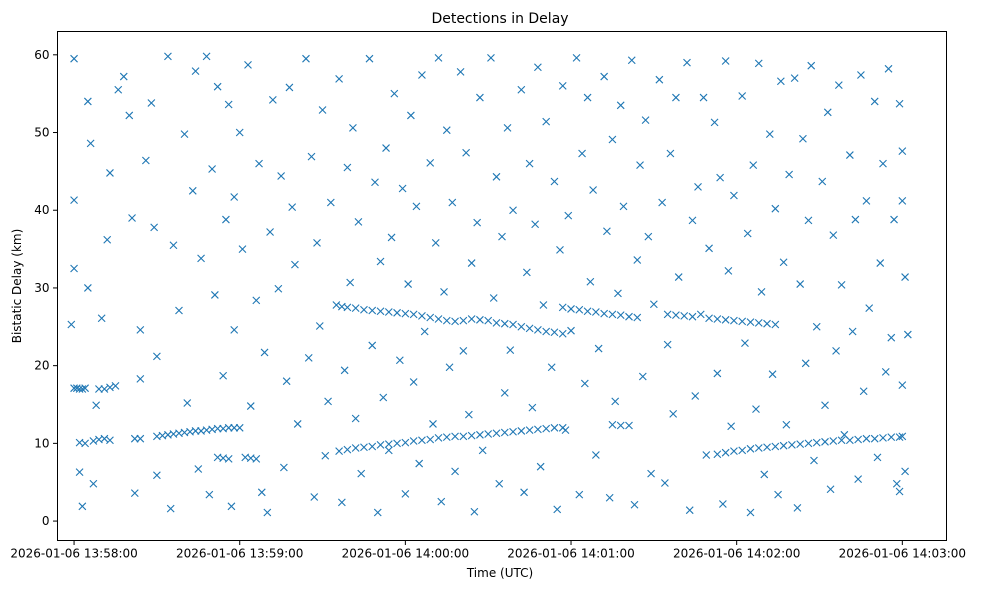  I want to click on x-tick-label: 2026-01-06 14:00:00, so click(405, 554).